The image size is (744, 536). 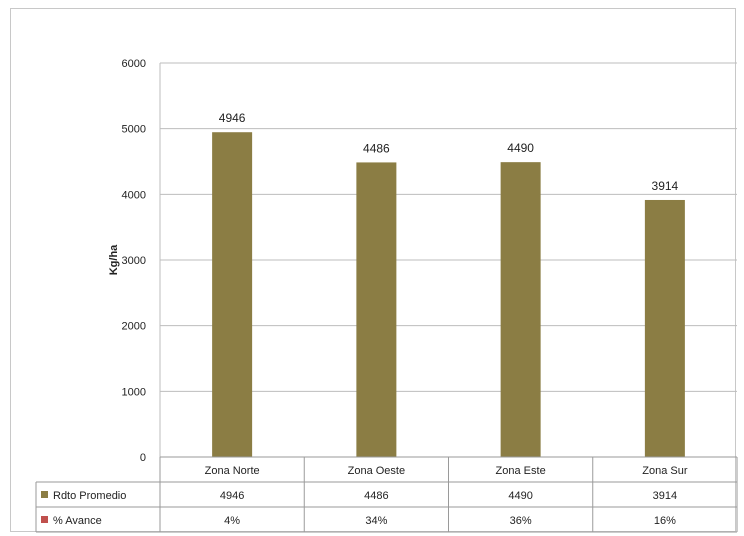 What do you see at coordinates (376, 496) in the screenshot?
I see `table-cell: 4486` at bounding box center [376, 496].